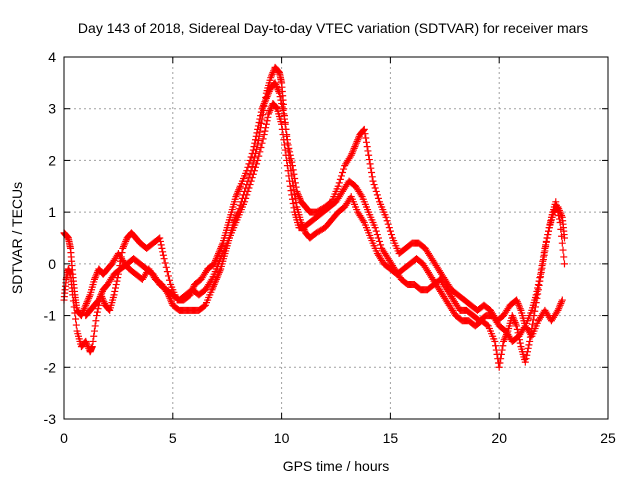  What do you see at coordinates (52, 109) in the screenshot?
I see `y-tick-label: 3` at bounding box center [52, 109].